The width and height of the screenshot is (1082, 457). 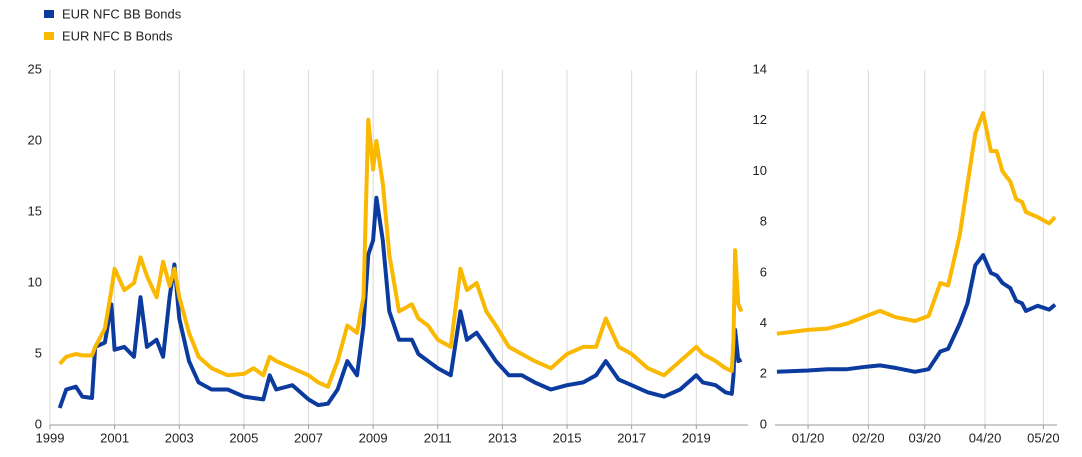 What do you see at coordinates (38, 352) in the screenshot?
I see `y-tick-label: 5` at bounding box center [38, 352].